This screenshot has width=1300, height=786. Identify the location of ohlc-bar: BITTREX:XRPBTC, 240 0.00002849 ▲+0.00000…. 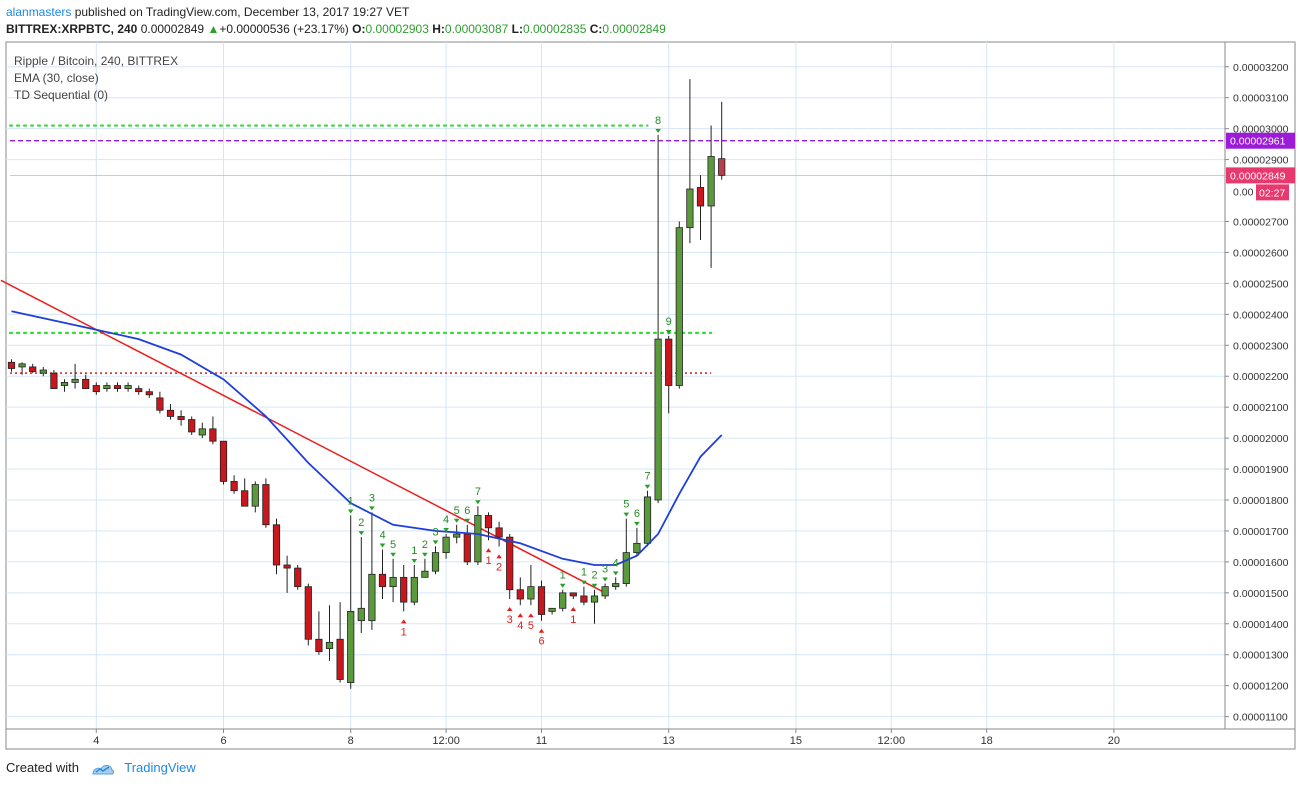
(336, 29).